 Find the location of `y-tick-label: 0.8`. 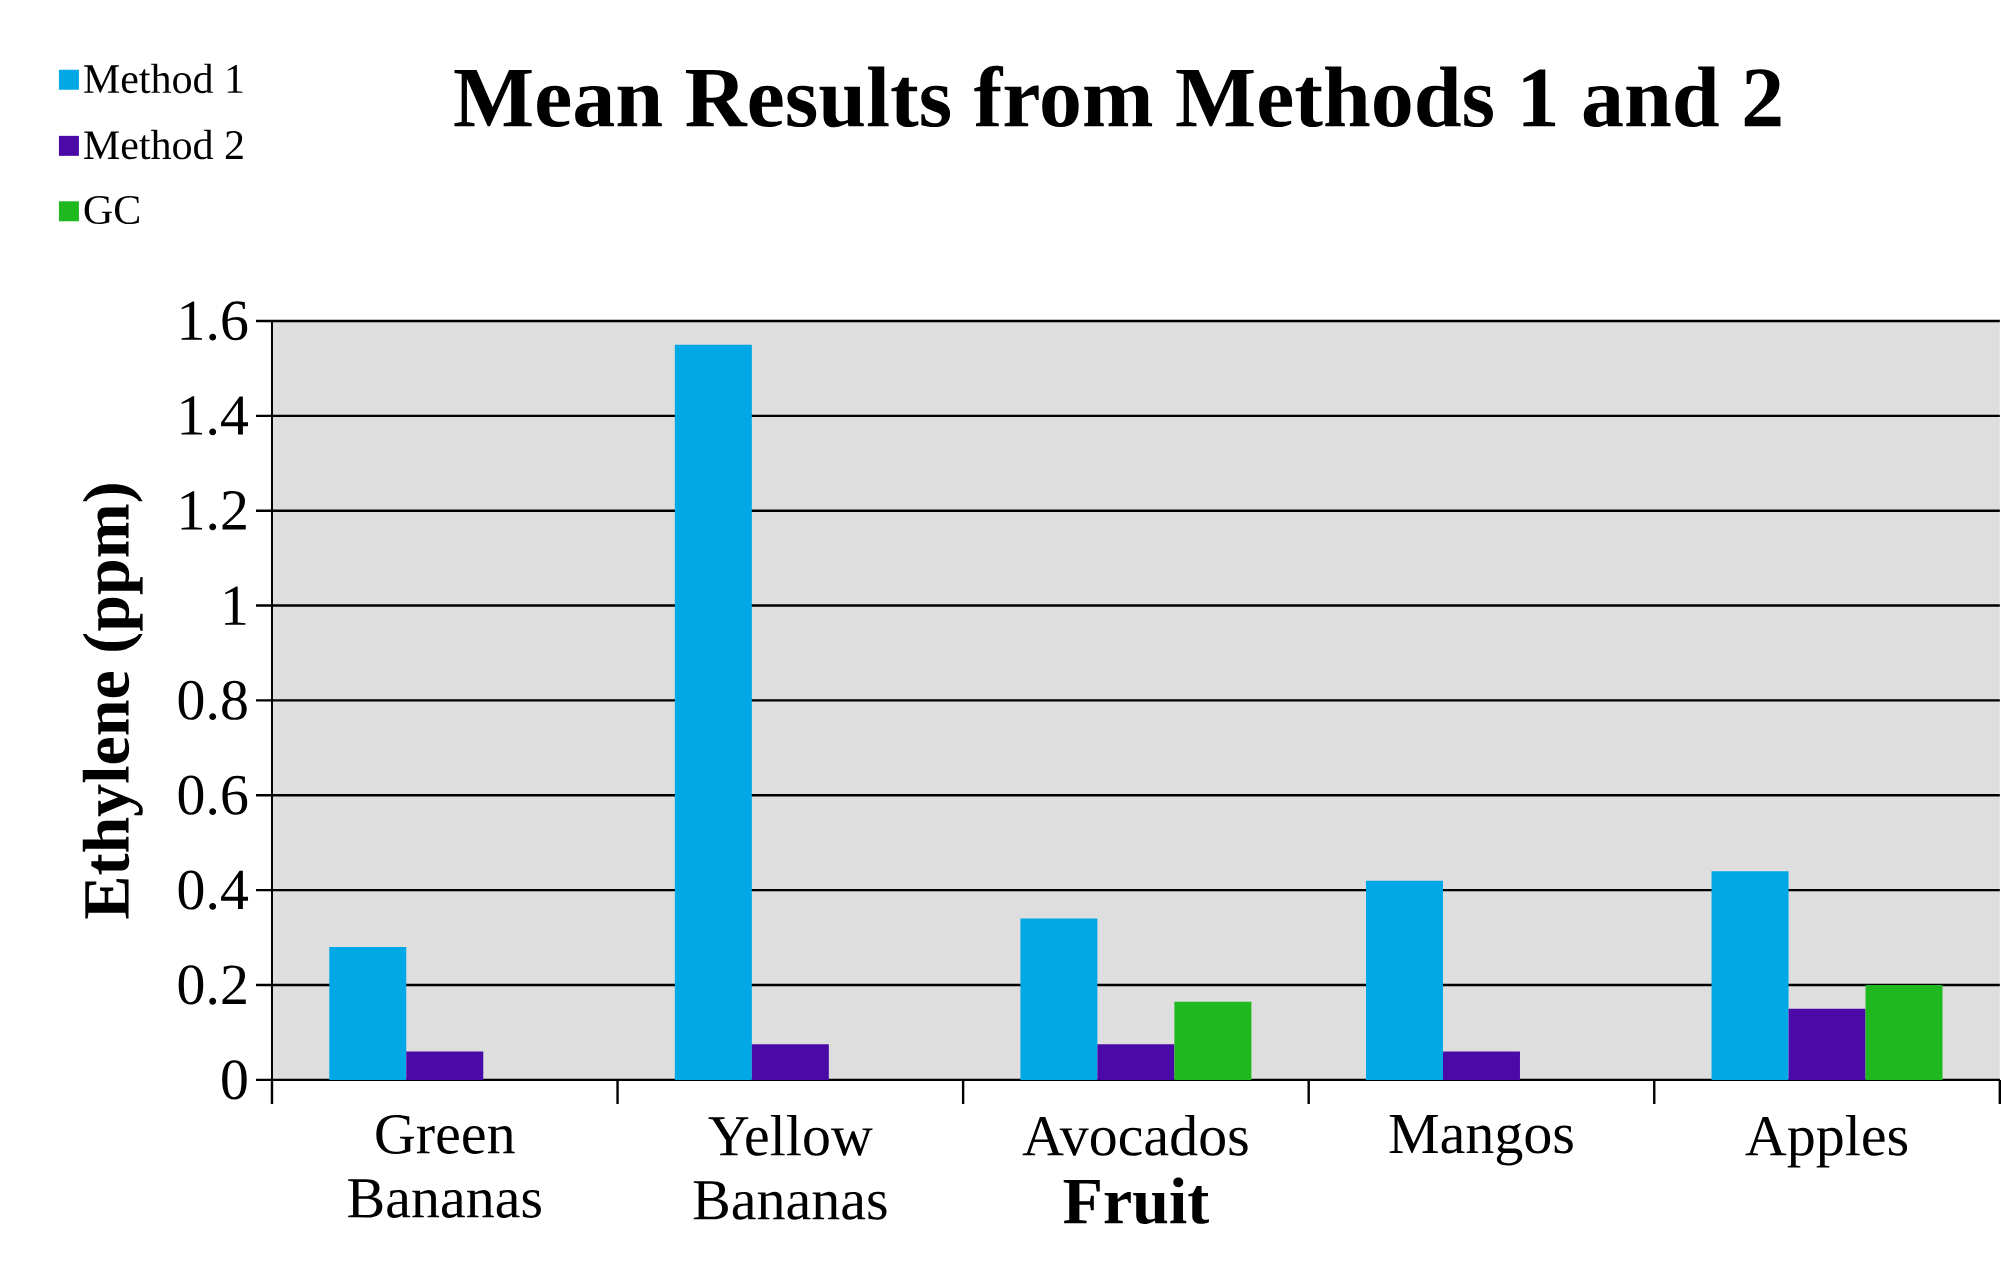

y-tick-label: 0.8 is located at coordinates (212, 700).